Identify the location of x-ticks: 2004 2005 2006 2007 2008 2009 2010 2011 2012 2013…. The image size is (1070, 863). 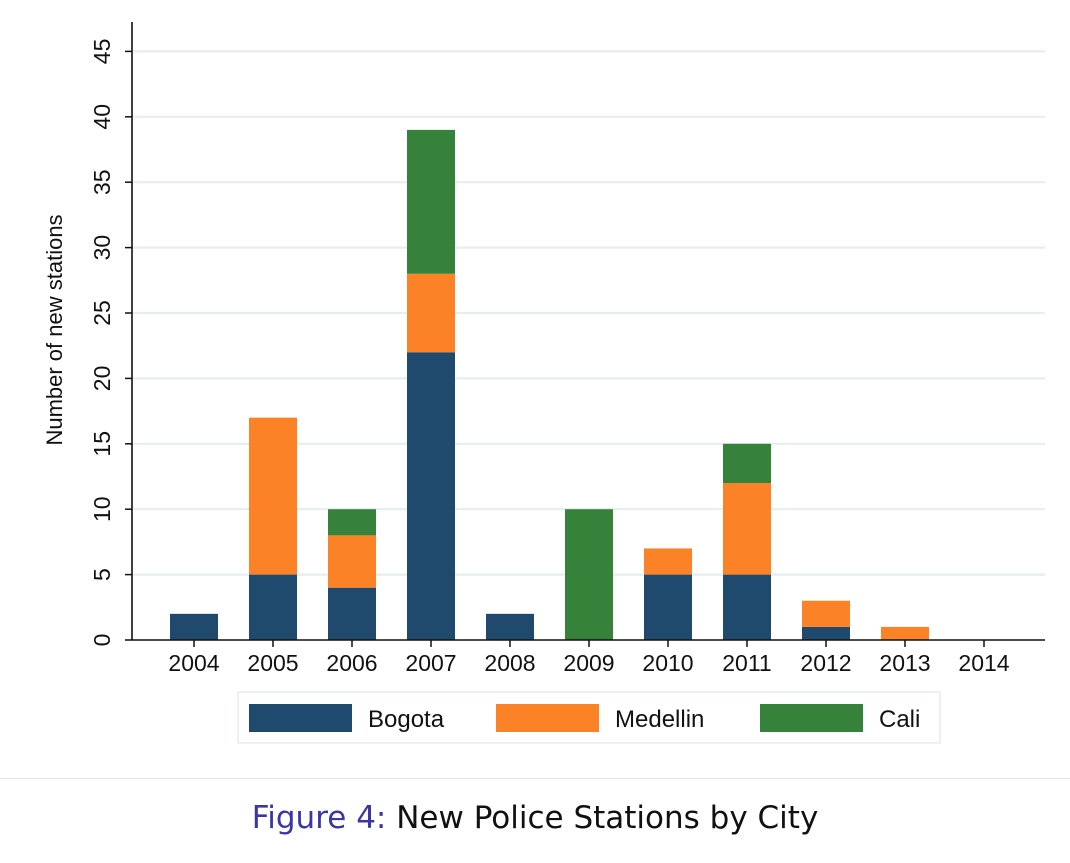
(589, 658).